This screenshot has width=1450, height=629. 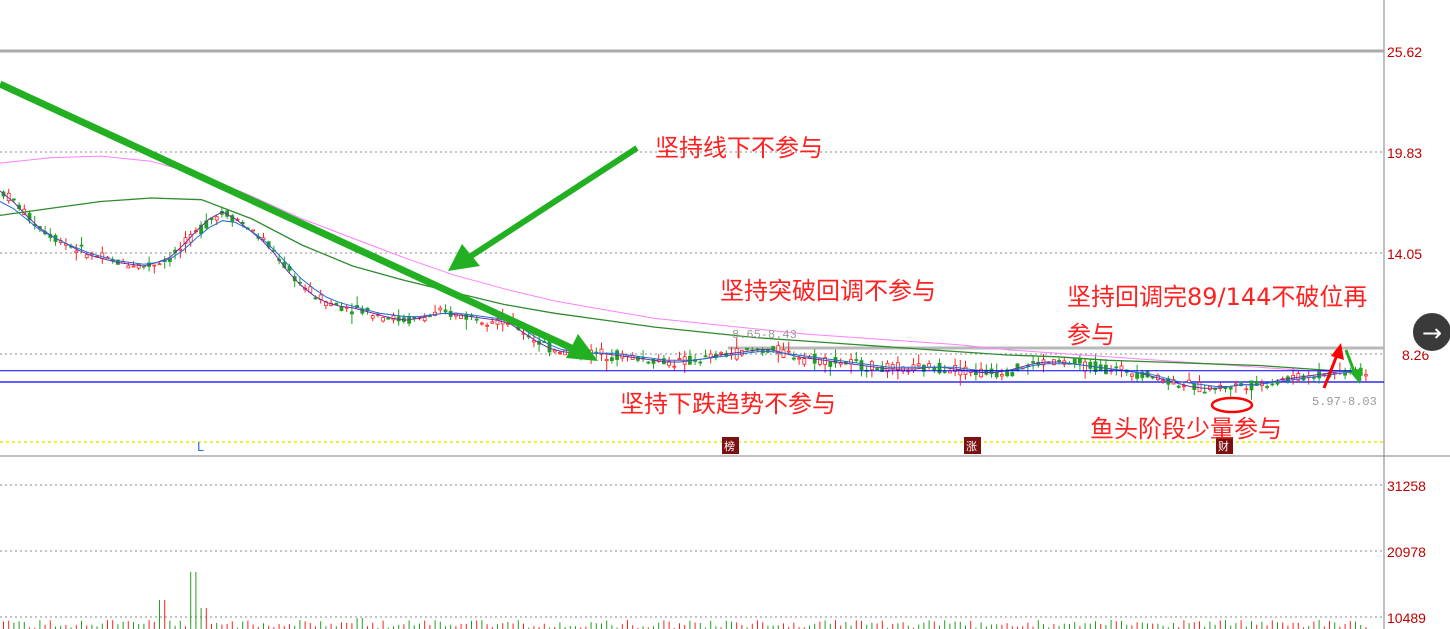 I want to click on range-label-high: 8.65-8.43, so click(x=764, y=335).